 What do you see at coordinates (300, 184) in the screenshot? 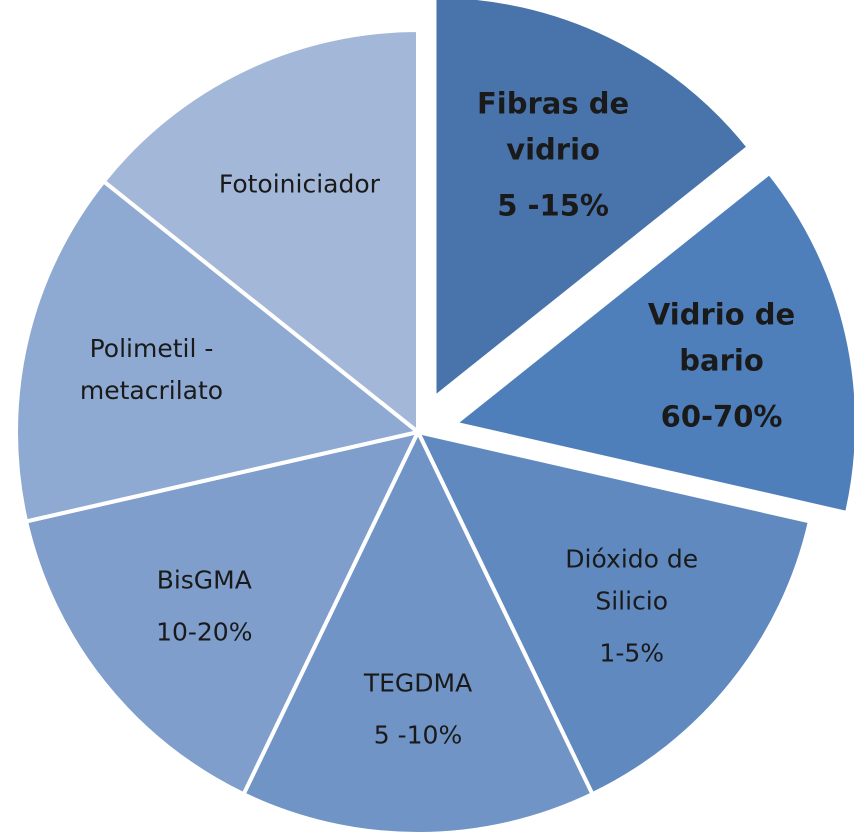
I see `slice-label: Fotoiniciador` at bounding box center [300, 184].